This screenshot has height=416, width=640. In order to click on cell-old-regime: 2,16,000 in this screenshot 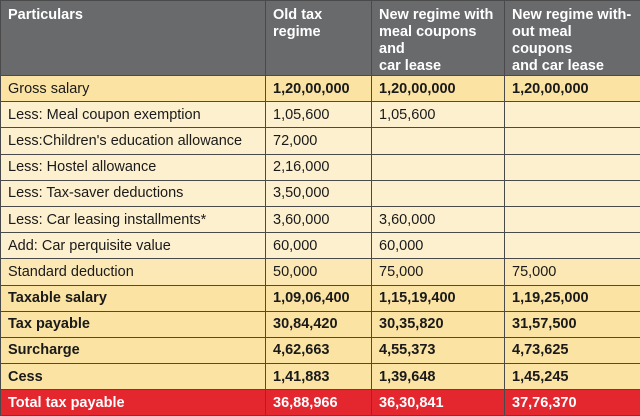, I will do `click(319, 167)`.